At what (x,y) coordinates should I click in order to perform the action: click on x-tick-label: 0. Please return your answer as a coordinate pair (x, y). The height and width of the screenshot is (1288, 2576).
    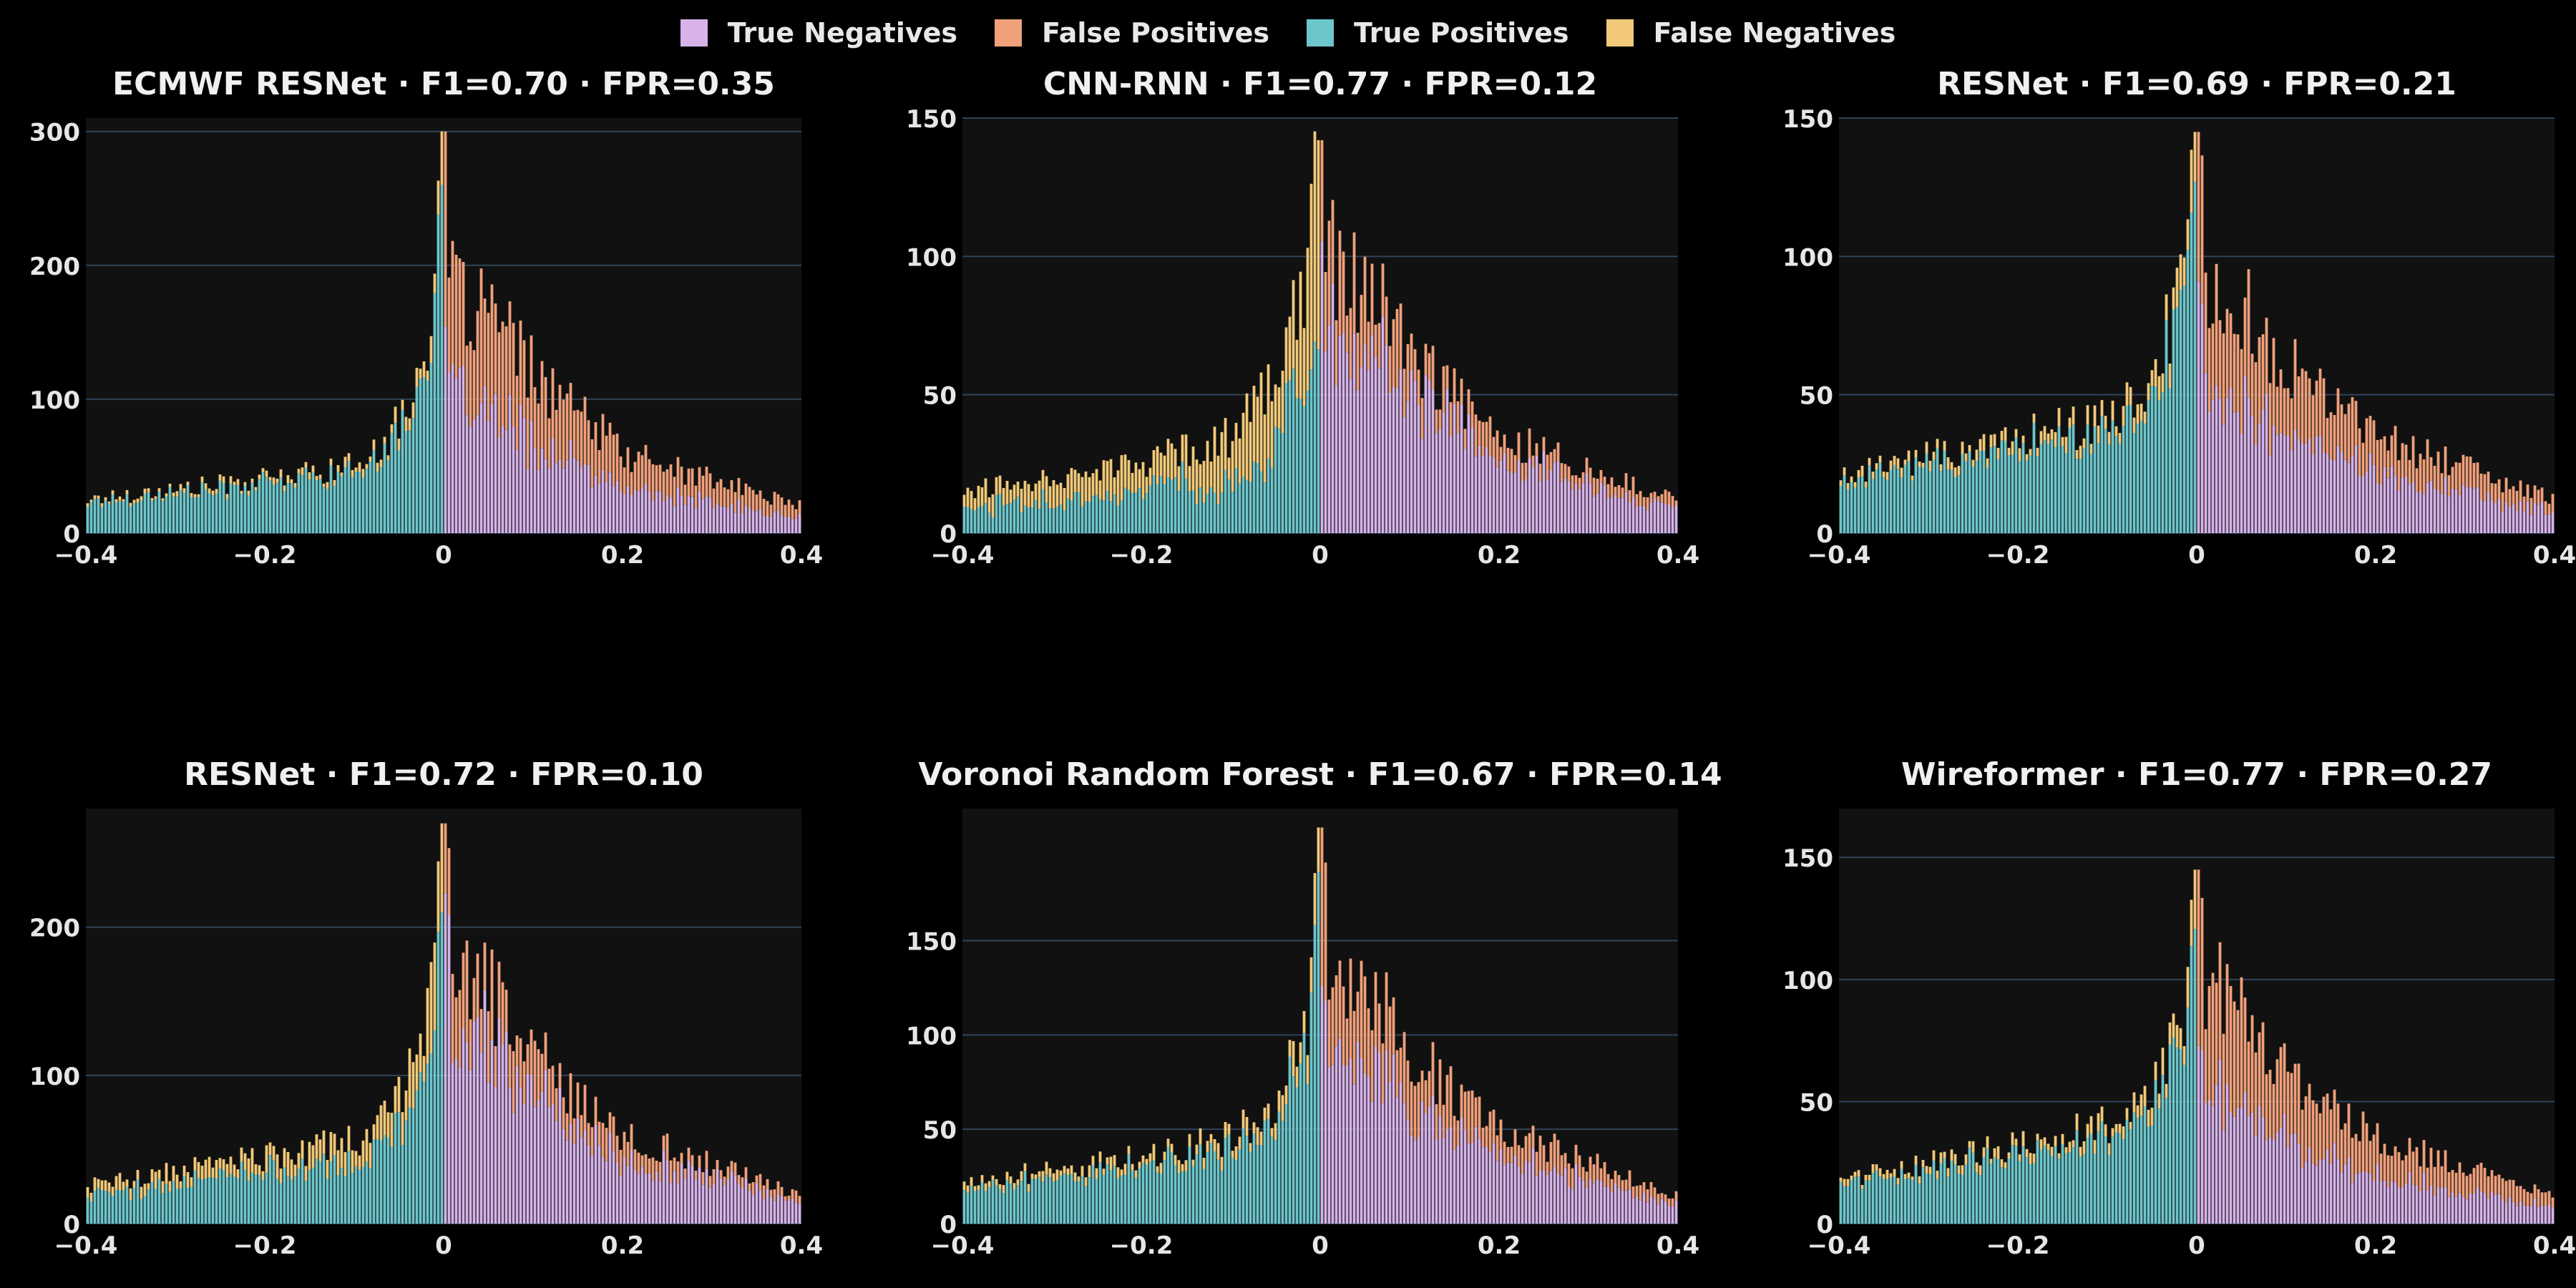
    Looking at the image, I should click on (1320, 1245).